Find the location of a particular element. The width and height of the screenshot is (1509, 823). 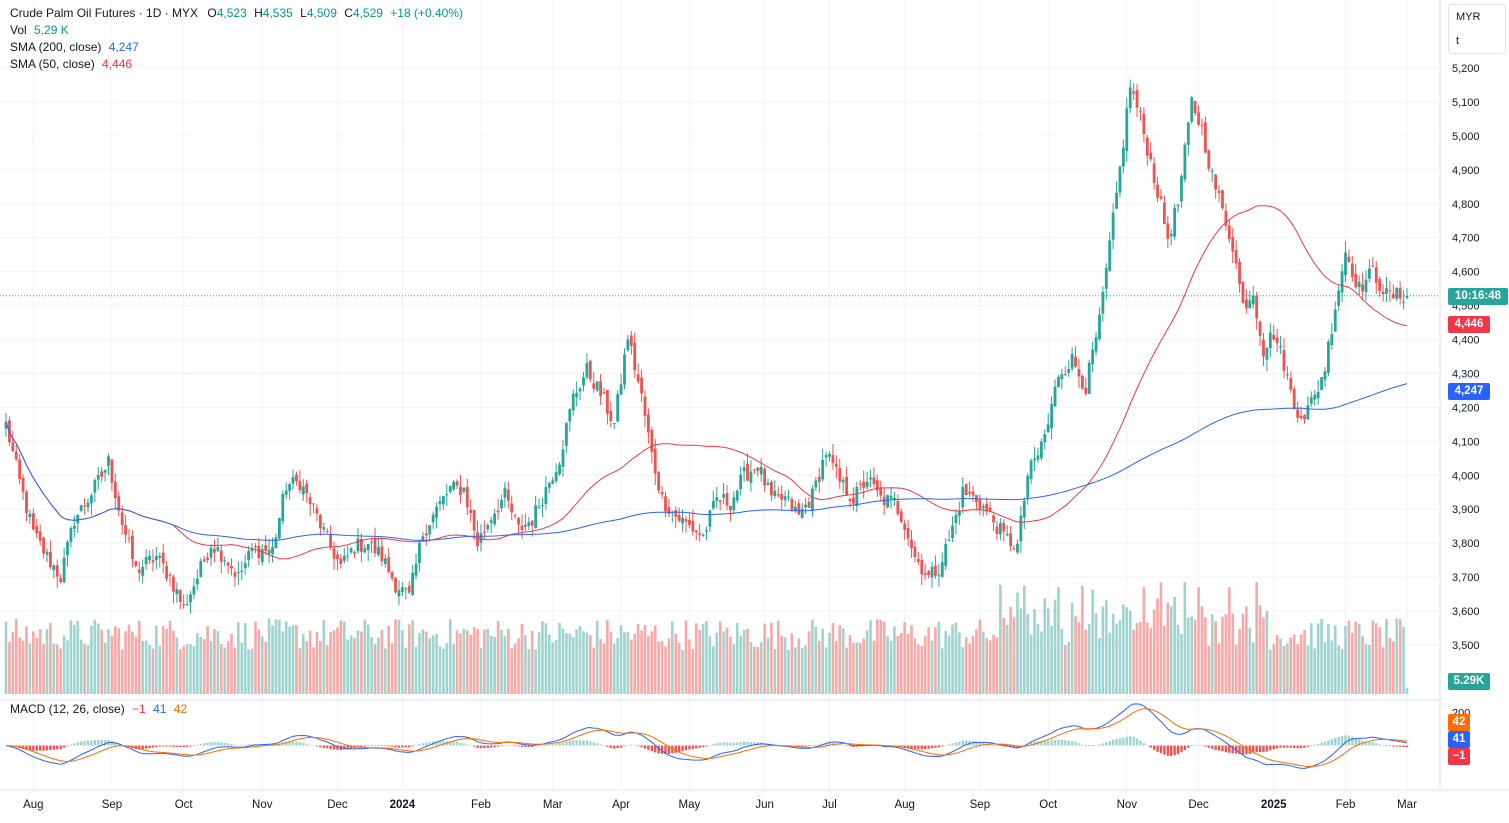

volume-legend: Vol 5.29 K is located at coordinates (39, 30).